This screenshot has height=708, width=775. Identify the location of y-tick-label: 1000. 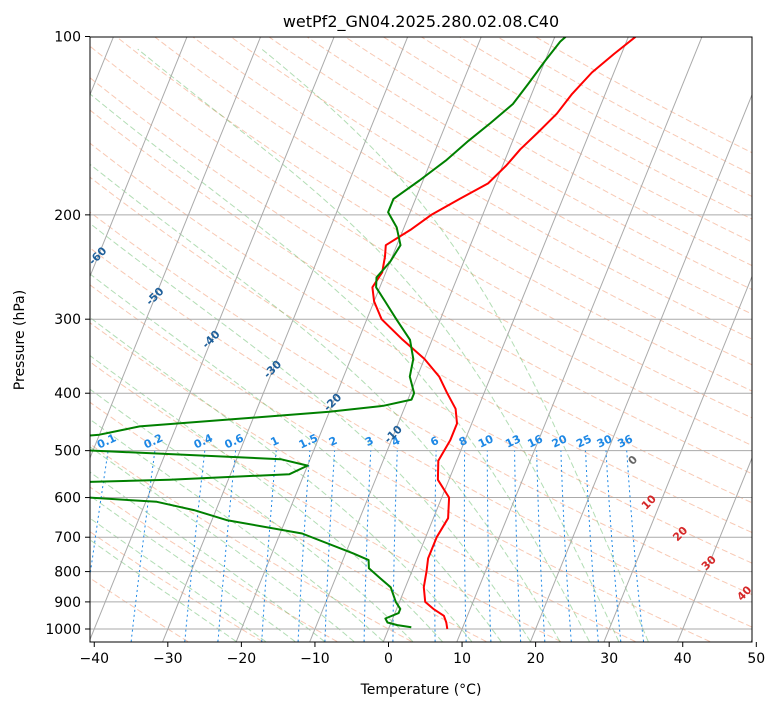
(63, 630).